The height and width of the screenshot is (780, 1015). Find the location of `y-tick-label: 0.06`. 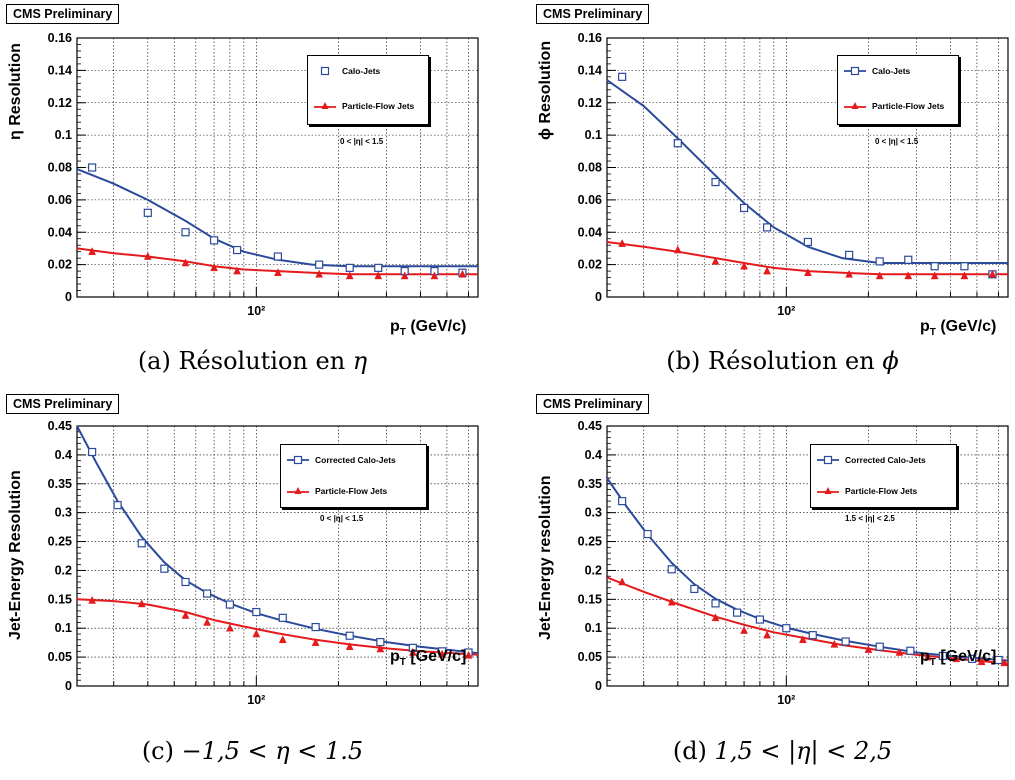

y-tick-label: 0.06 is located at coordinates (60, 200).